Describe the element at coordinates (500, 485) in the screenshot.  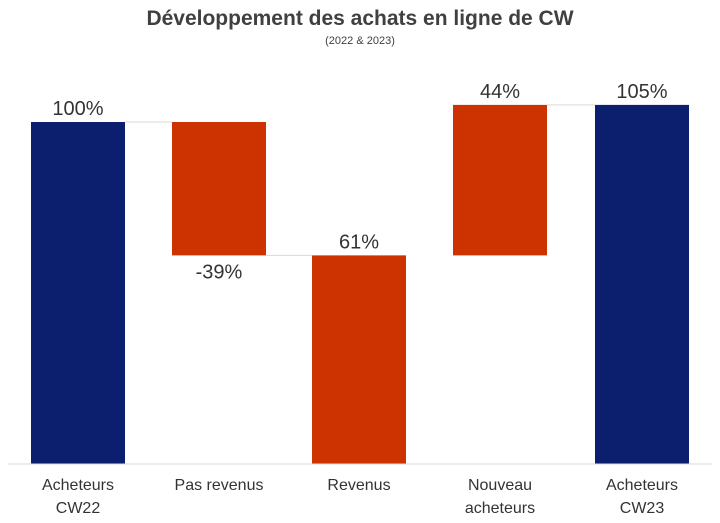
I see `category-label: Nouveau` at that location.